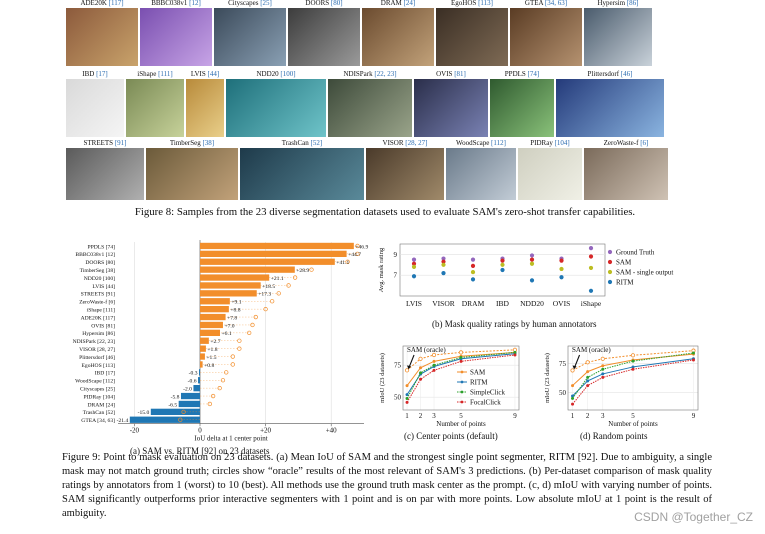 This screenshot has width=765, height=534. Describe the element at coordinates (302, 271) in the screenshot. I see `value-label: +28.9` at that location.